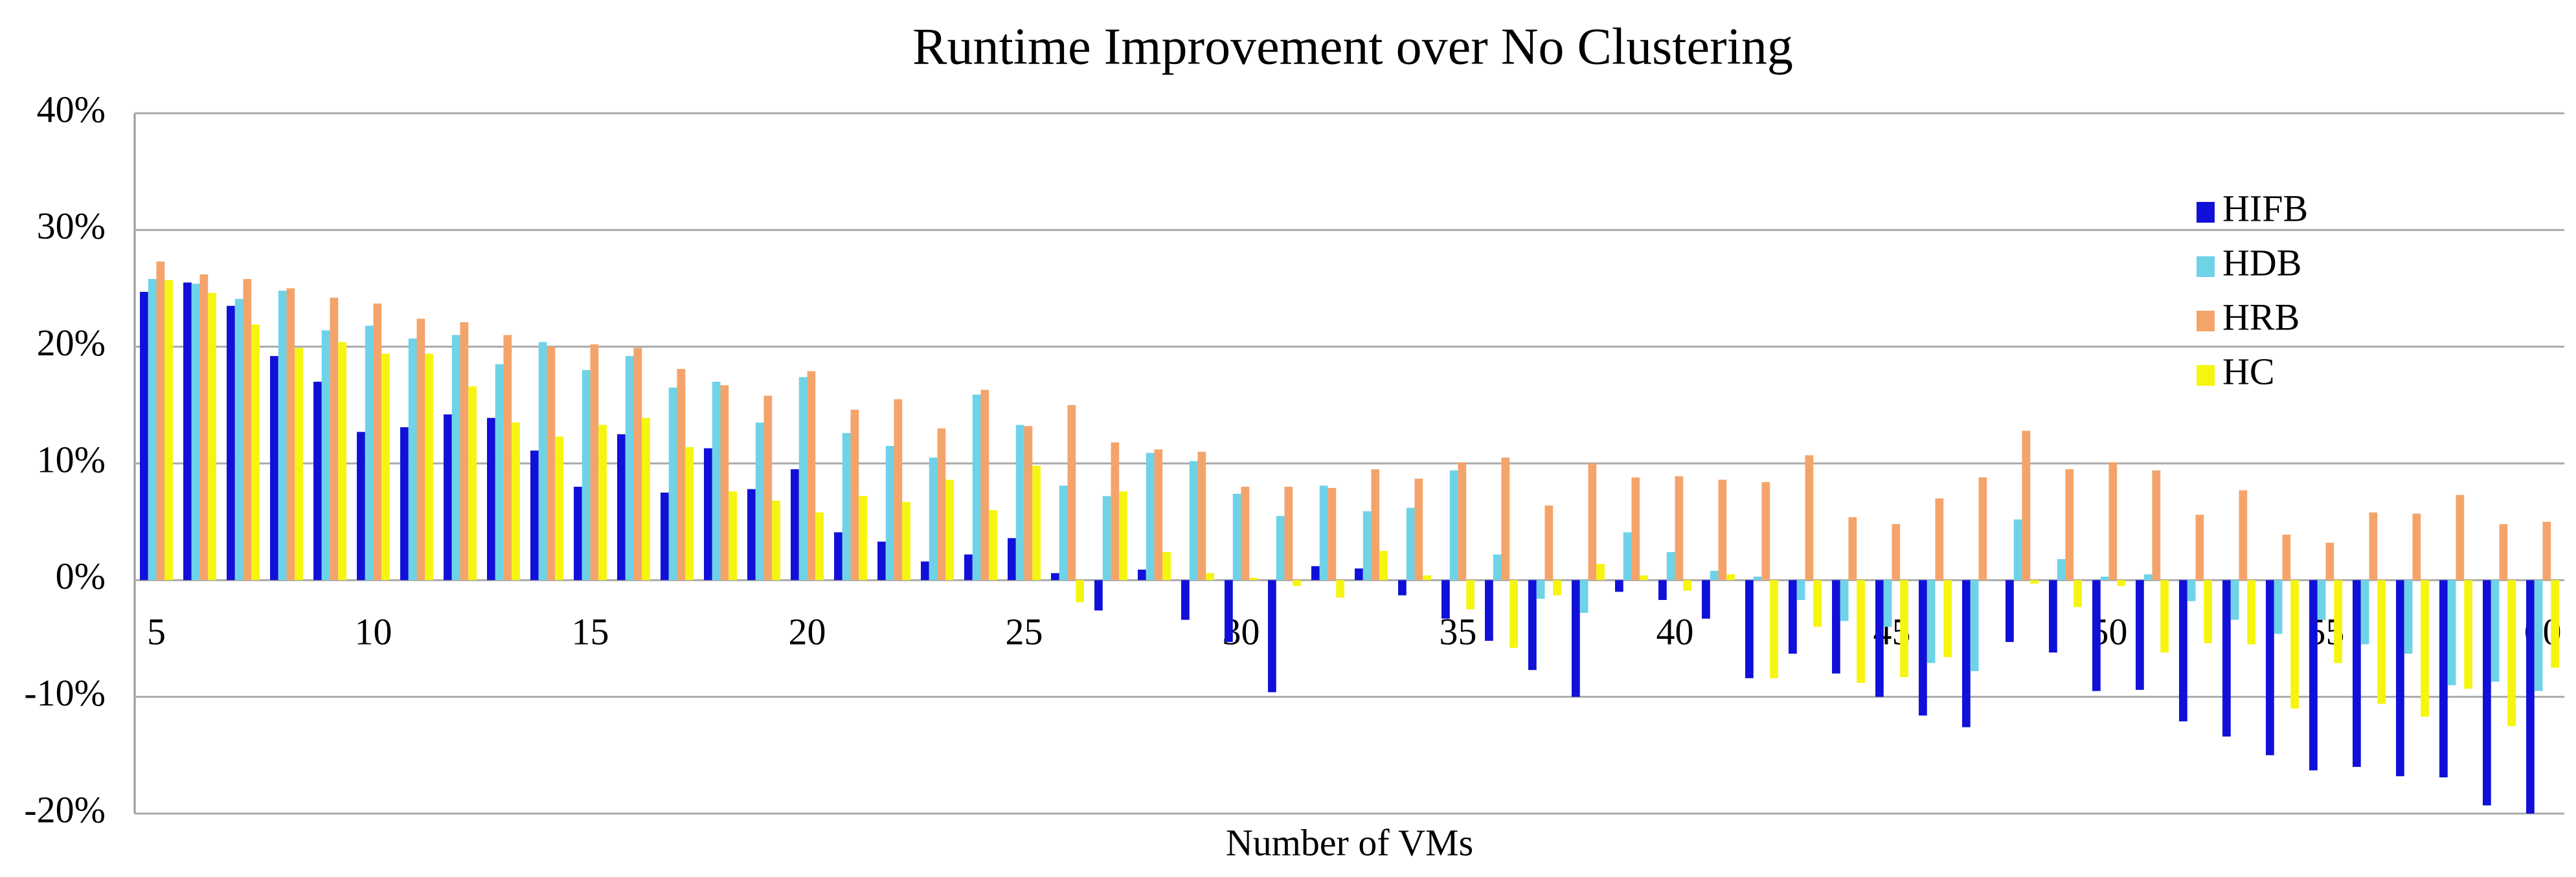 The width and height of the screenshot is (2576, 877). What do you see at coordinates (2206, 212) in the screenshot?
I see `legend-swatch` at bounding box center [2206, 212].